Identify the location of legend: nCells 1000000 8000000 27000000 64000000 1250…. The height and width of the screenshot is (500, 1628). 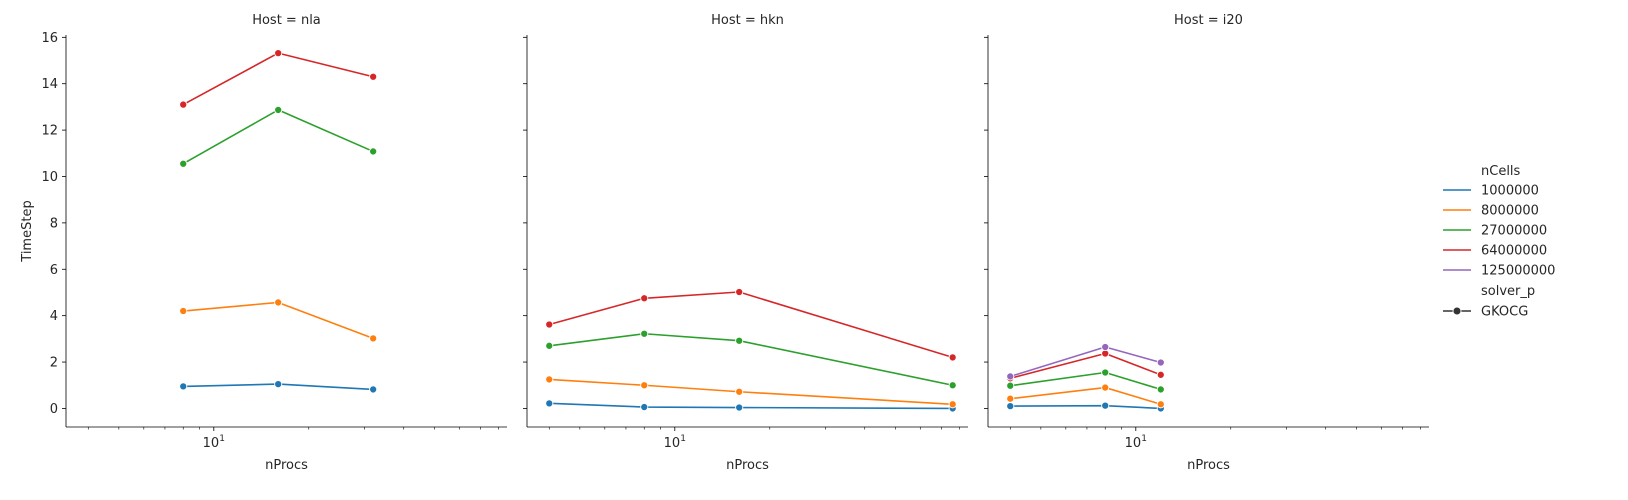
(1499, 242).